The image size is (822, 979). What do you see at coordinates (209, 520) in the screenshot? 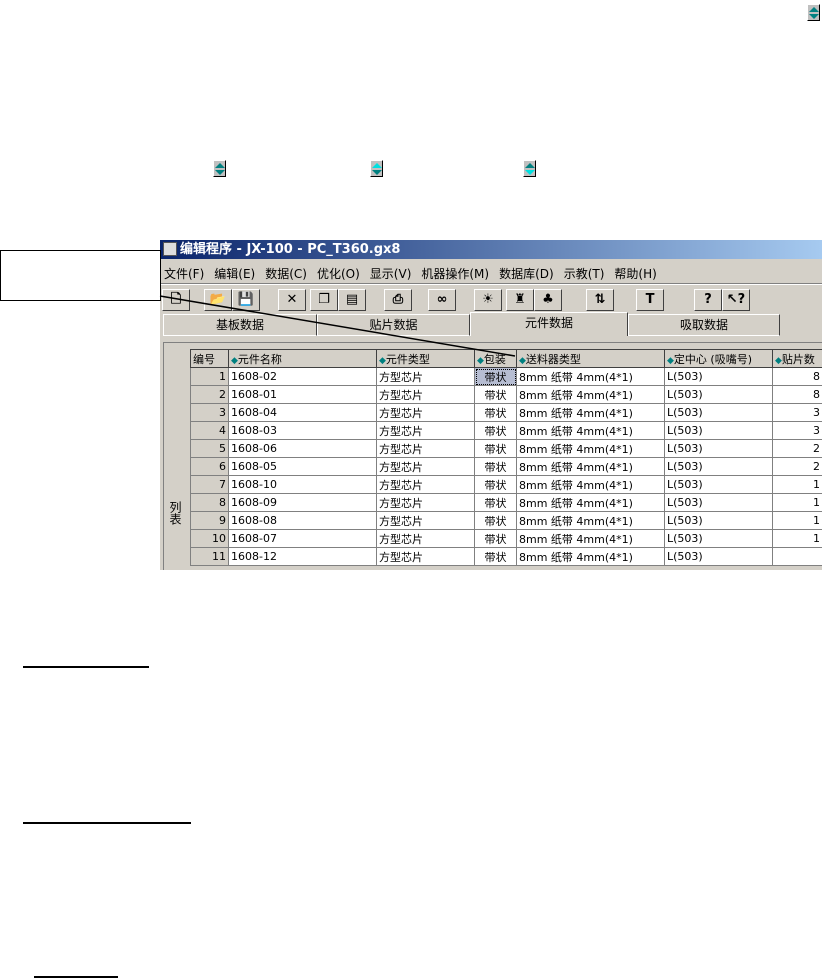
I see `table-cell: 9` at bounding box center [209, 520].